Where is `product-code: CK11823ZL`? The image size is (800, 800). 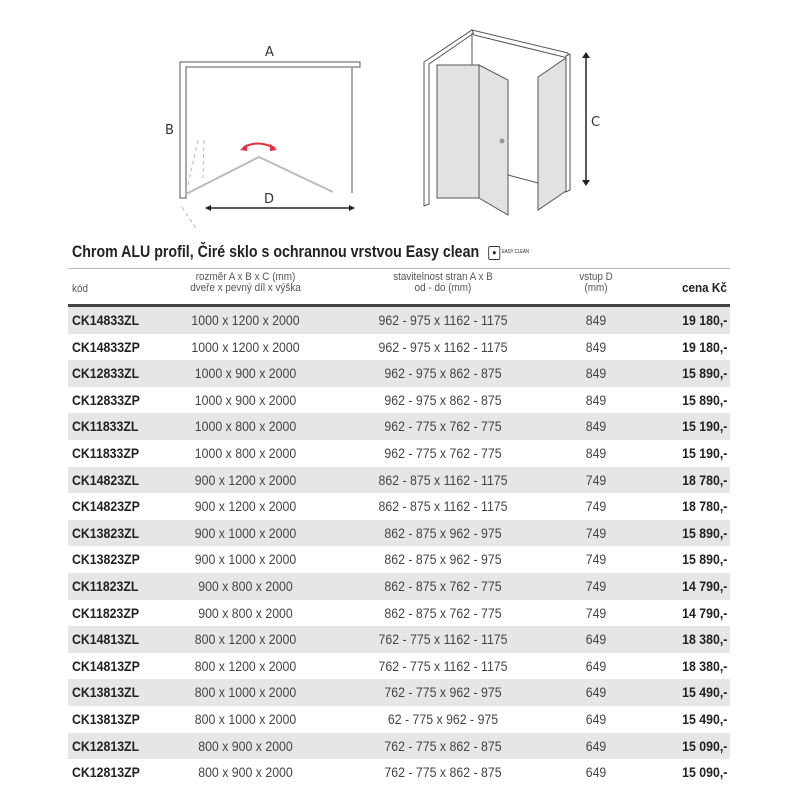
product-code: CK11823ZL is located at coordinates (105, 585).